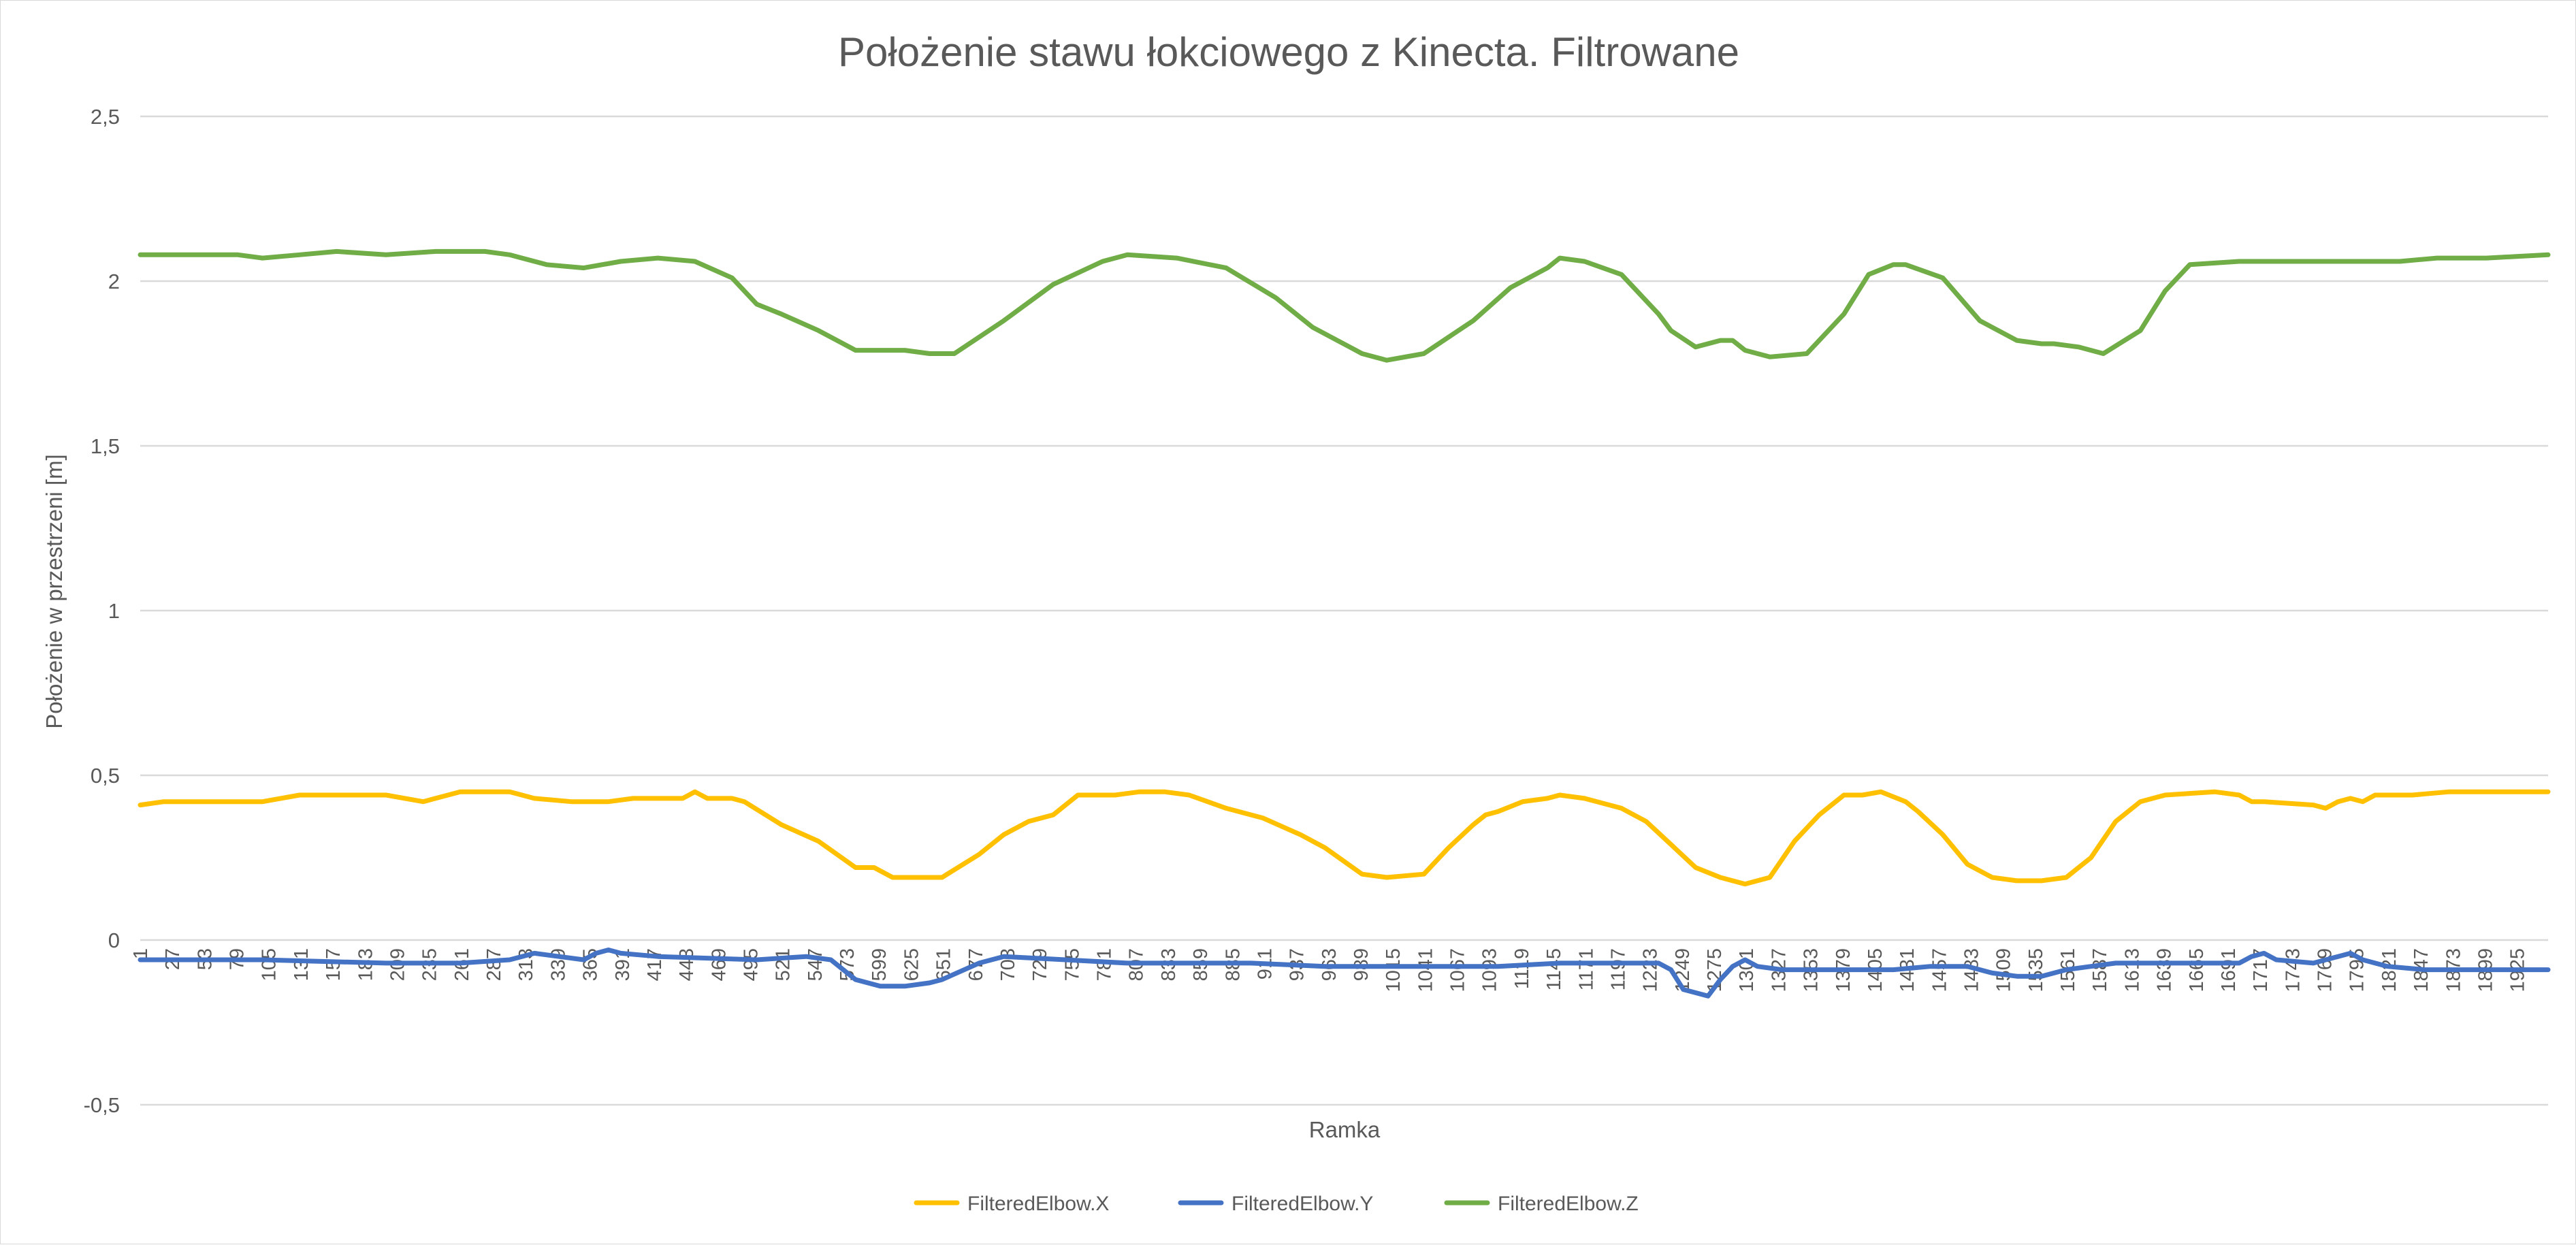 The width and height of the screenshot is (2576, 1245). What do you see at coordinates (1426, 970) in the screenshot?
I see `x-tick-label: 1041` at bounding box center [1426, 970].